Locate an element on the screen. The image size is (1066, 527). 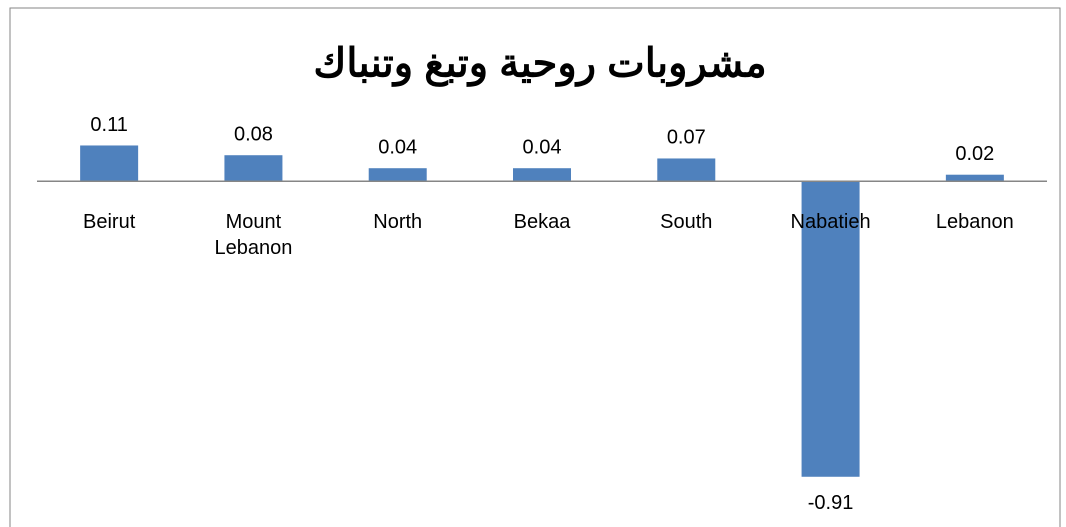
data-label: 0.07 is located at coordinates (686, 138).